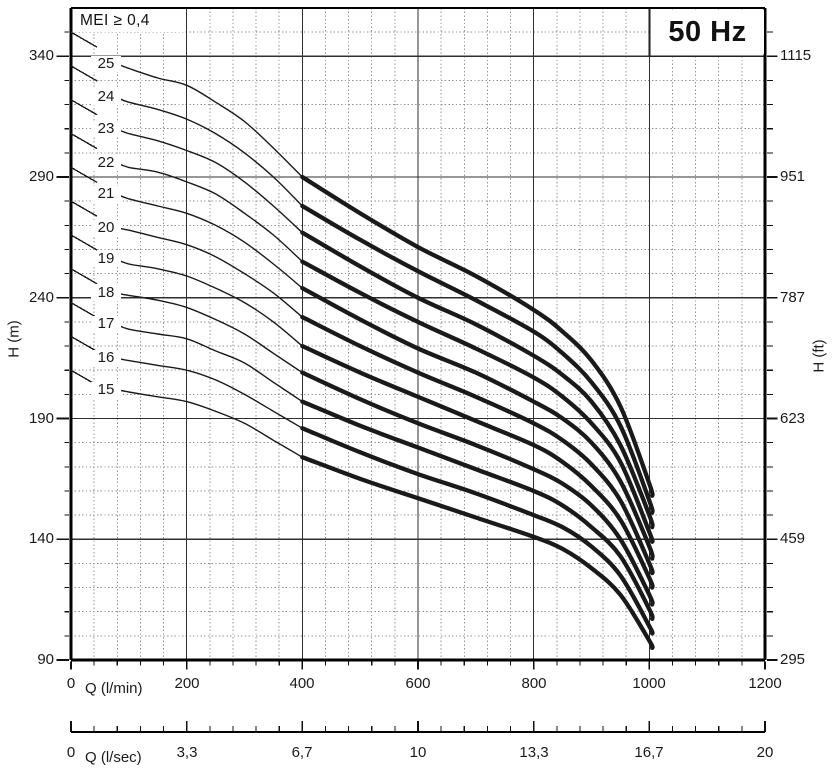  Describe the element at coordinates (649, 752) in the screenshot. I see `x-secondary-tick-5: 16,7` at that location.